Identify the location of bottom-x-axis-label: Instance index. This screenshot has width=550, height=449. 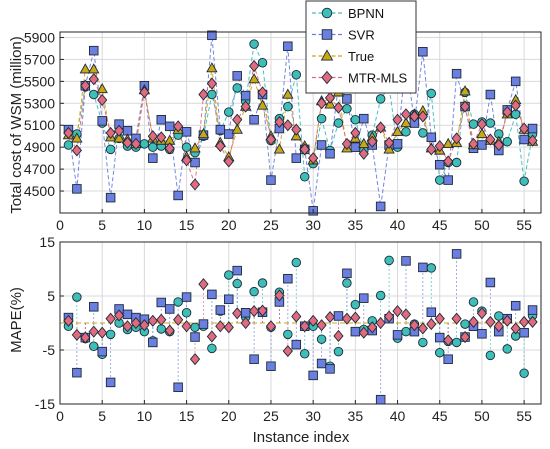
(301, 437).